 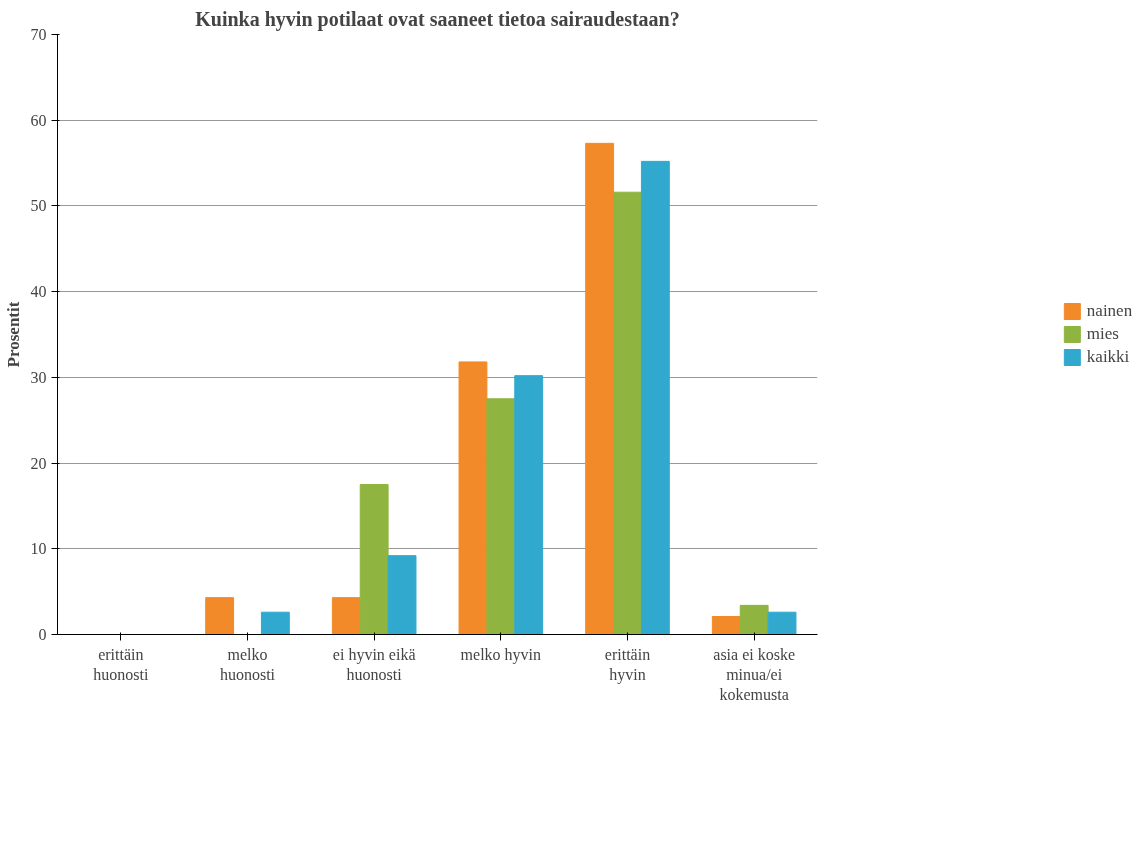 What do you see at coordinates (38, 292) in the screenshot?
I see `y-tick-label: 40` at bounding box center [38, 292].